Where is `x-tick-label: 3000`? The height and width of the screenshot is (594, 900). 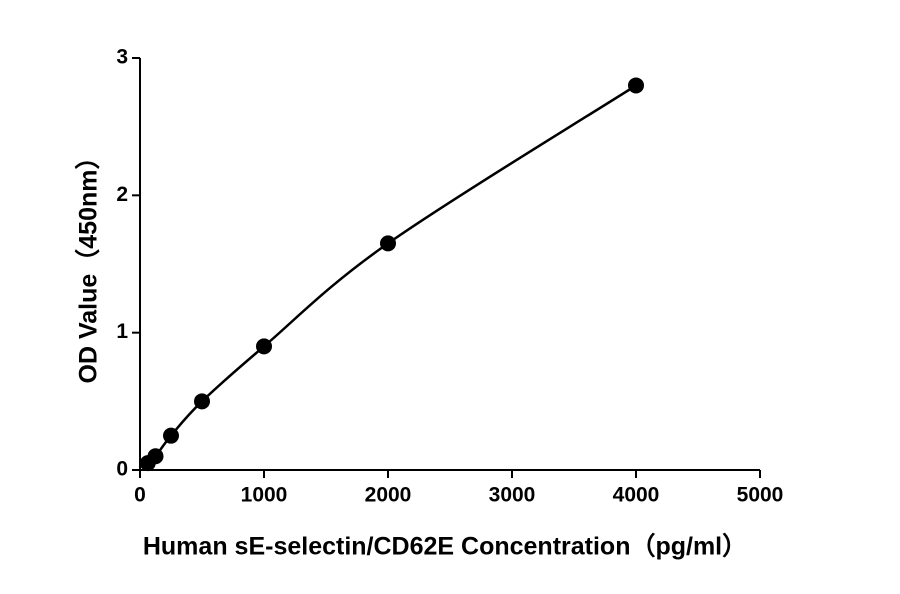
x-tick-label: 3000 is located at coordinates (512, 495).